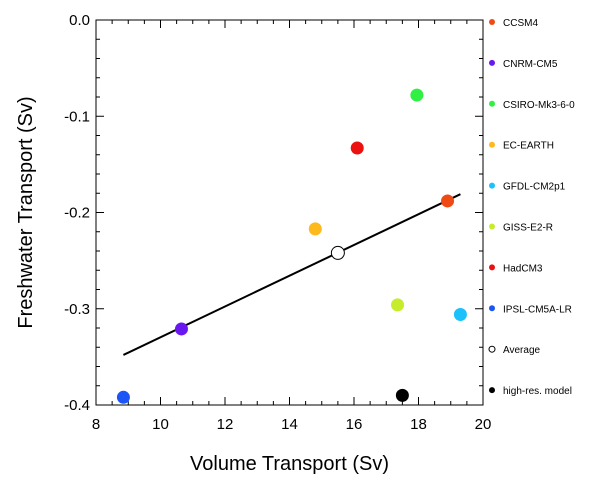 The image size is (590, 486). Describe the element at coordinates (492, 62) in the screenshot. I see `legend-marker-cnrm-cm5` at that location.